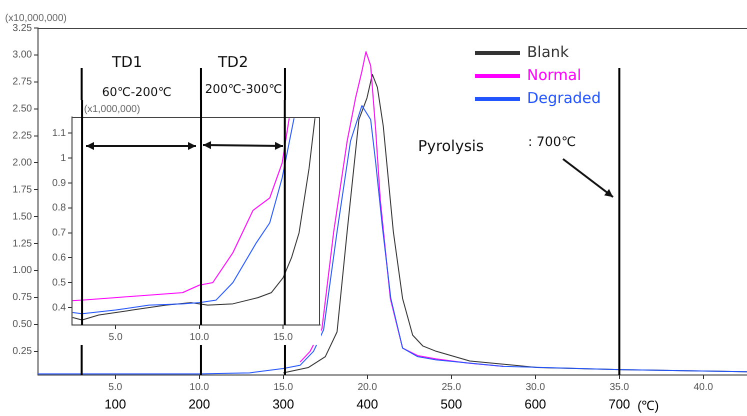 Image resolution: width=747 pixels, height=416 pixels. I want to click on y-tick-label: 0.50, so click(22, 324).